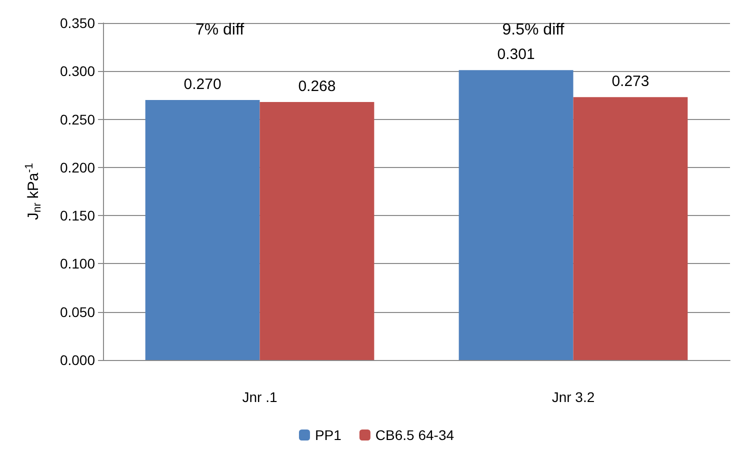 Image resolution: width=753 pixels, height=460 pixels. Describe the element at coordinates (328, 435) in the screenshot. I see `legend-label: PP1` at that location.